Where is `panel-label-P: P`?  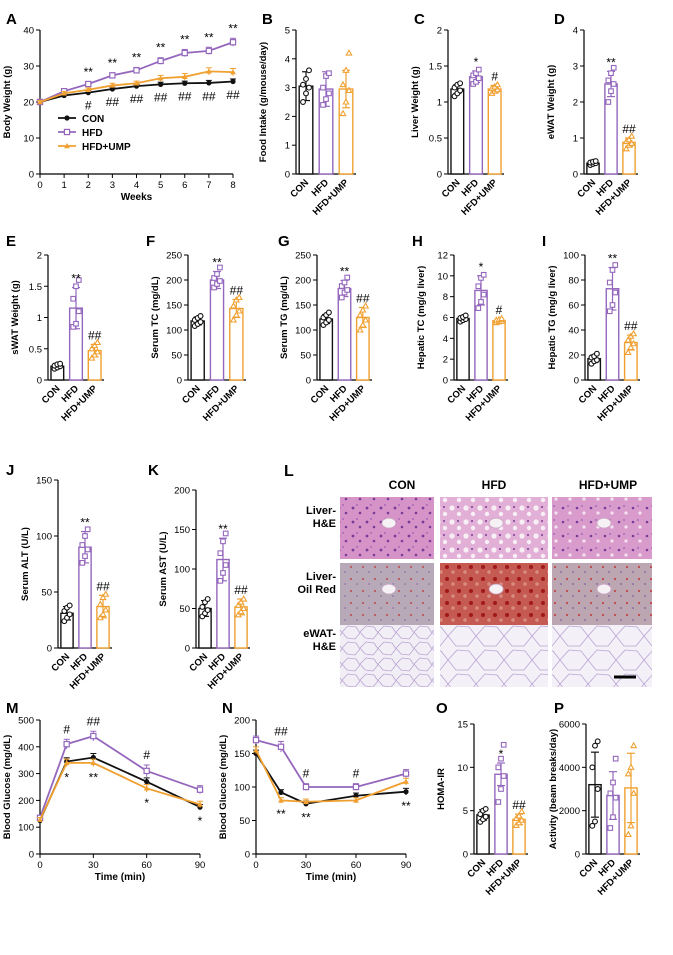
panel-label-P: P is located at coordinates (559, 708).